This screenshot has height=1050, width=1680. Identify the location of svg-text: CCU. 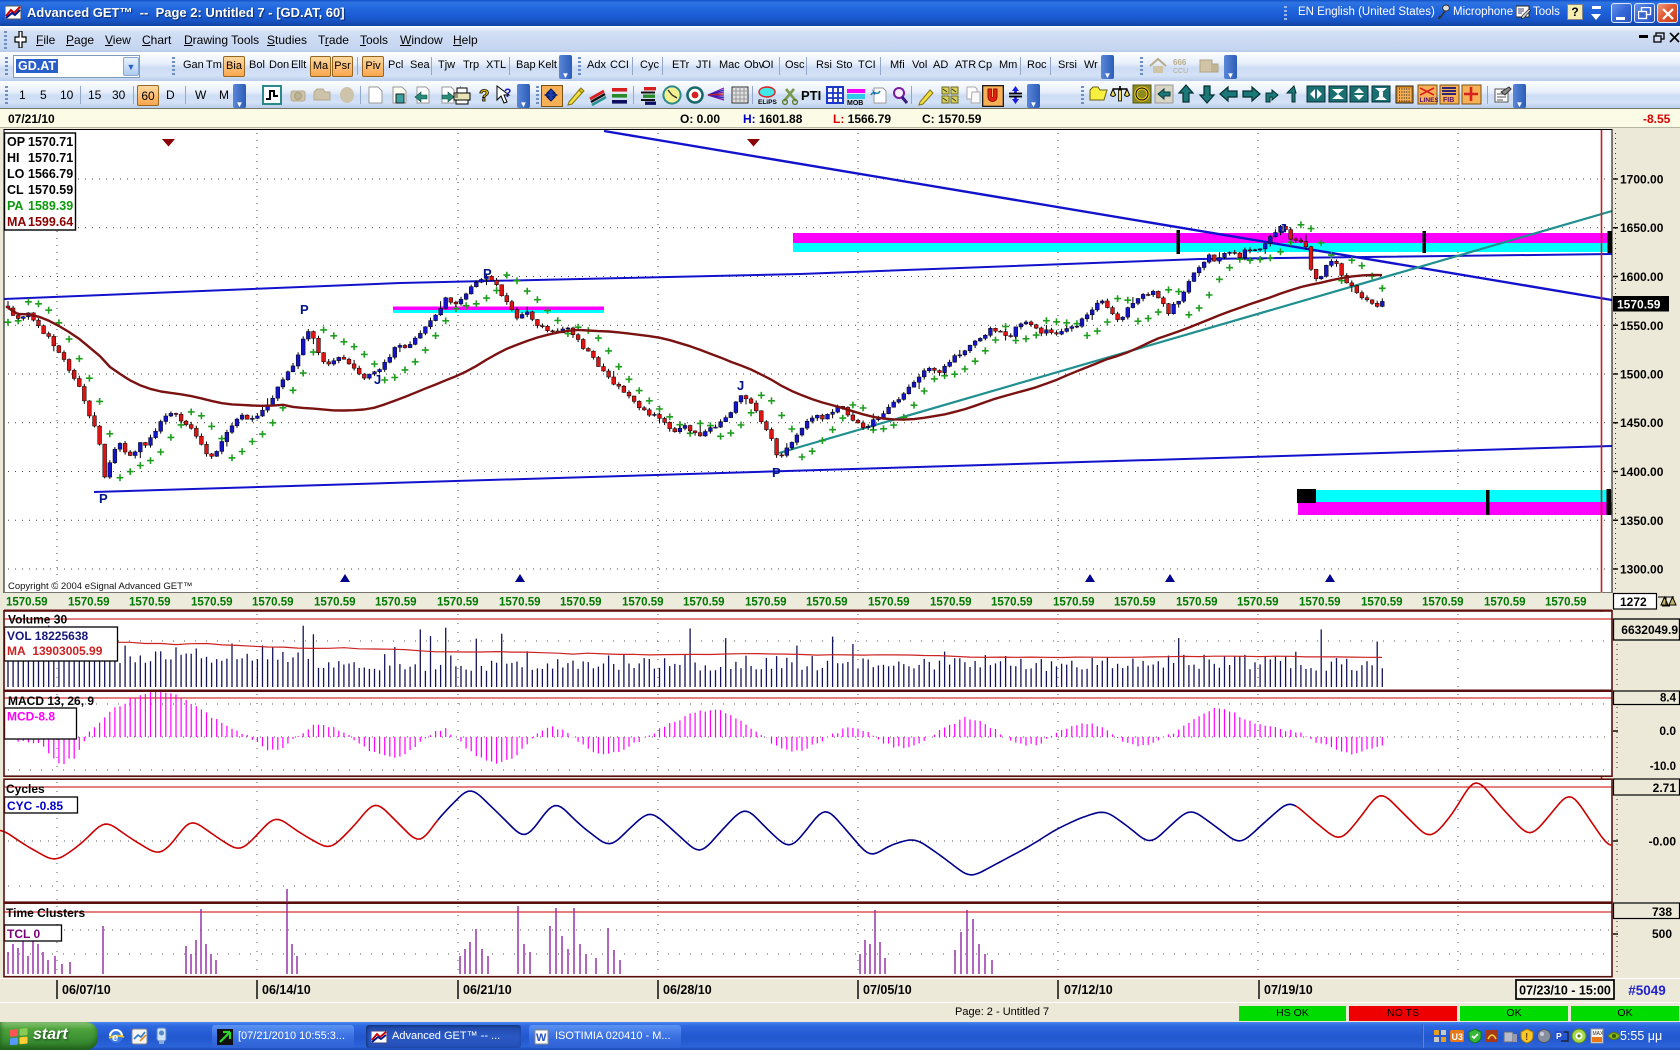
(1180, 71).